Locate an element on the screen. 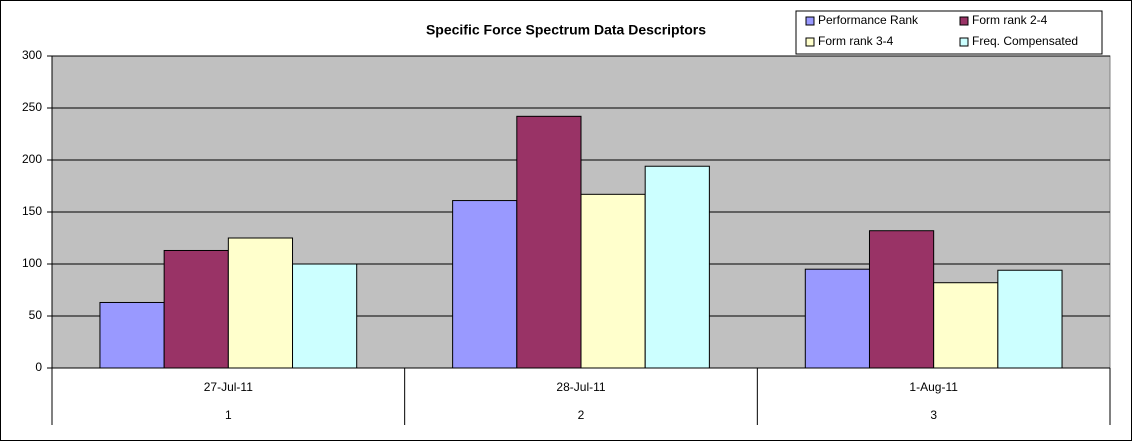 The image size is (1132, 441). legend-box is located at coordinates (949, 32).